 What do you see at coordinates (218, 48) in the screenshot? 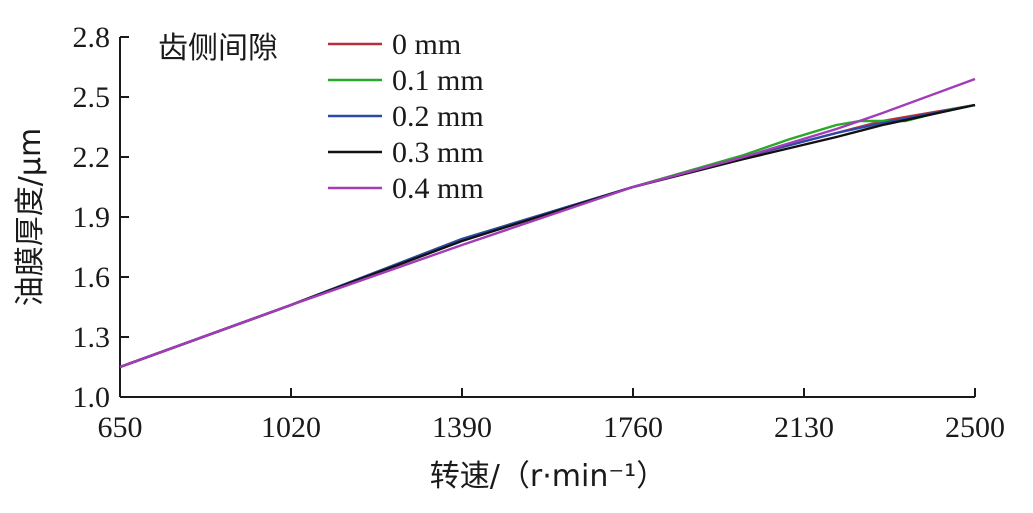
I see `legend-title: 齿侧间隙` at bounding box center [218, 48].